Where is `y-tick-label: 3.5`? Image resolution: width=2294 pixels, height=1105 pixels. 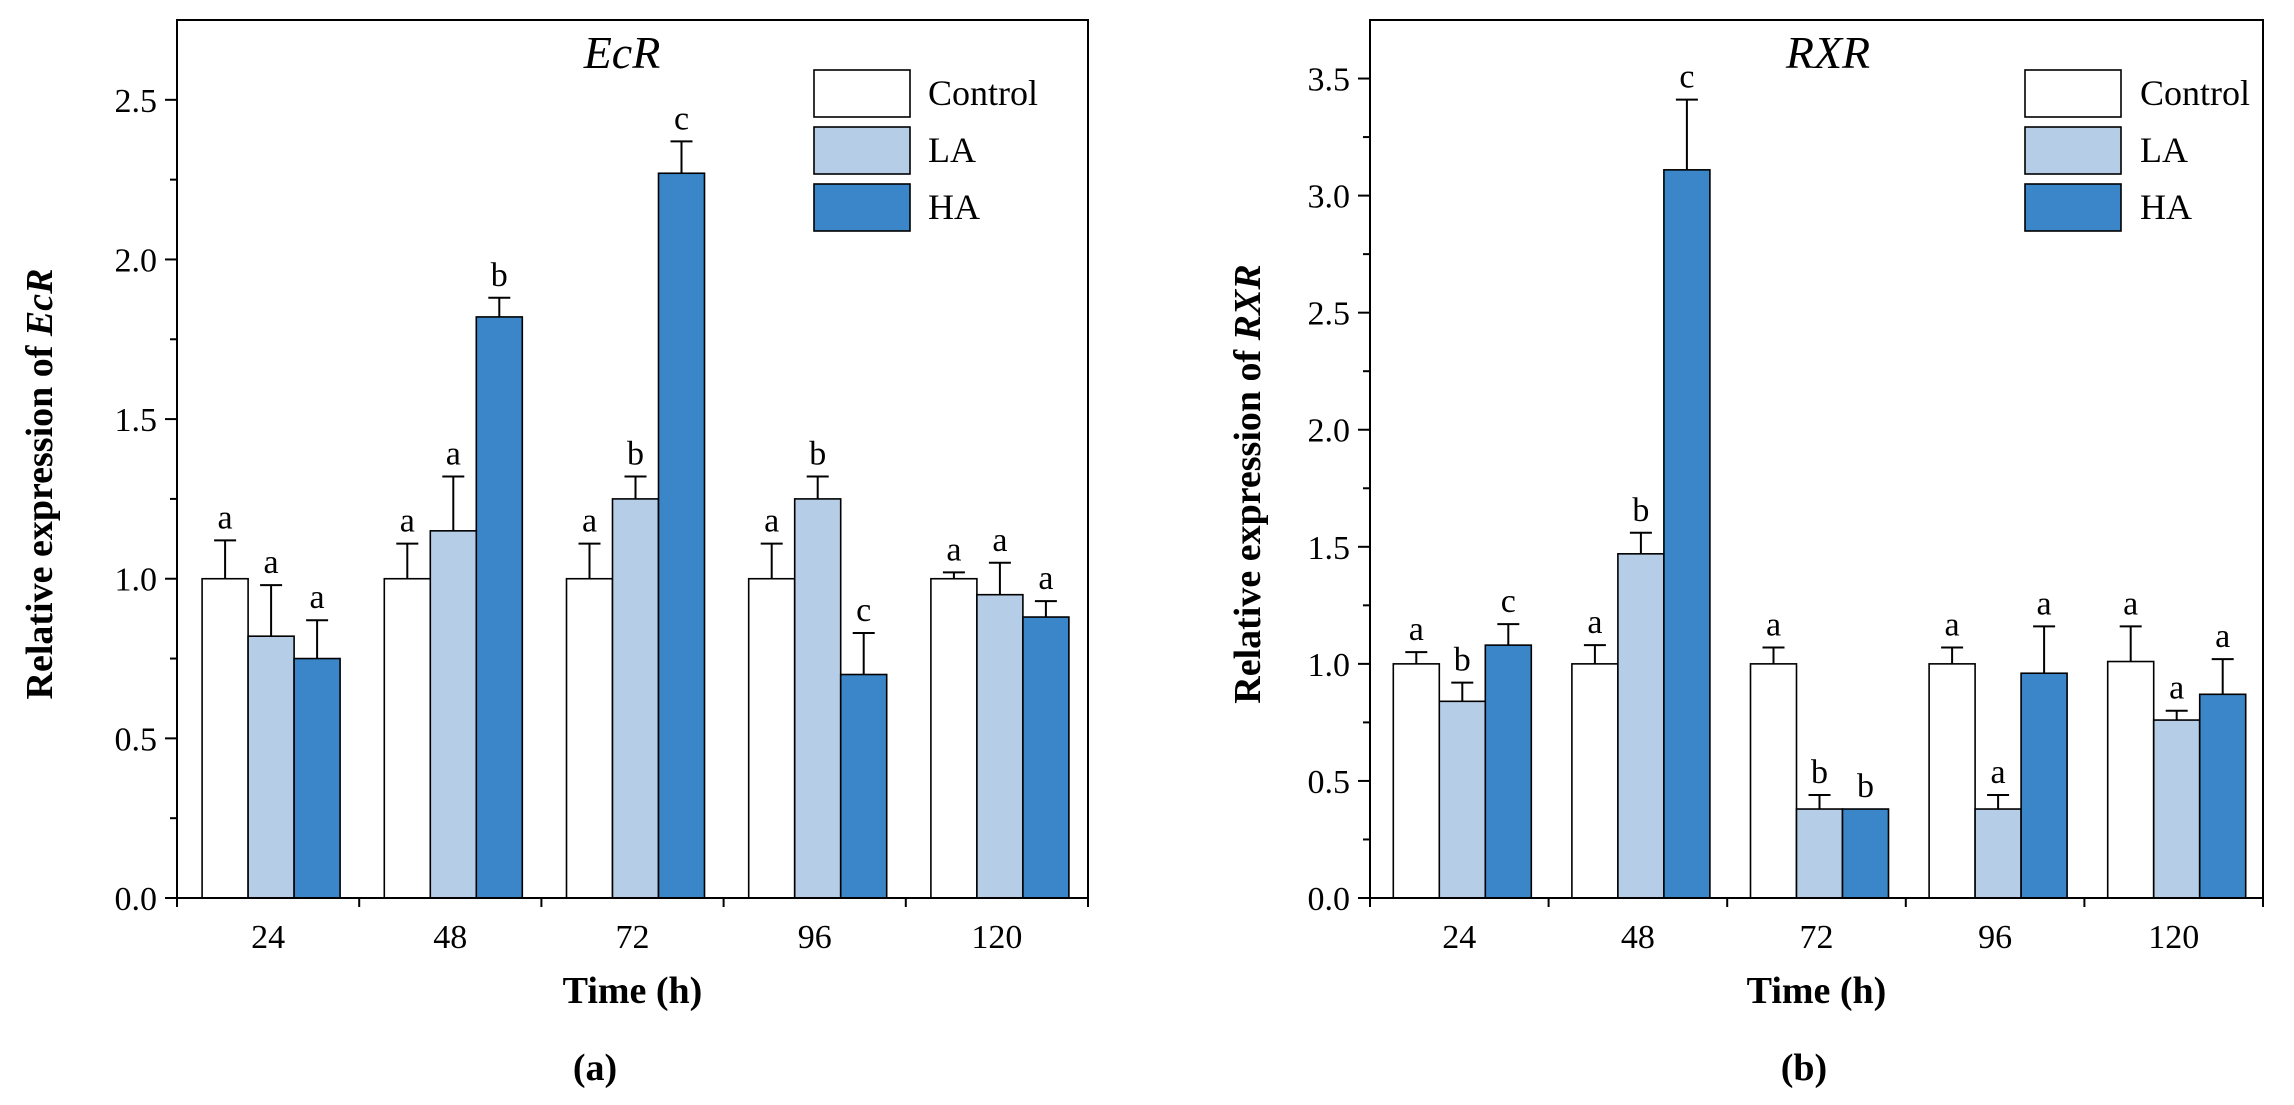
y-tick-label: 3.5 is located at coordinates (1329, 80).